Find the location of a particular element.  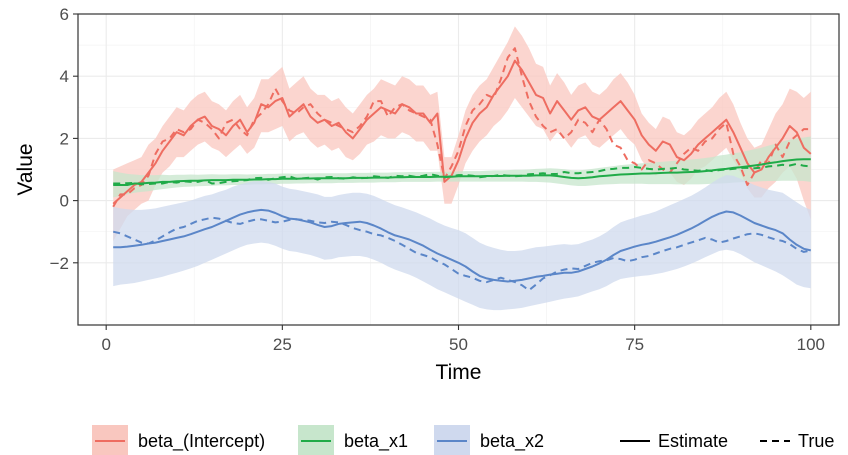

y-tick-label: 2 is located at coordinates (64, 138).